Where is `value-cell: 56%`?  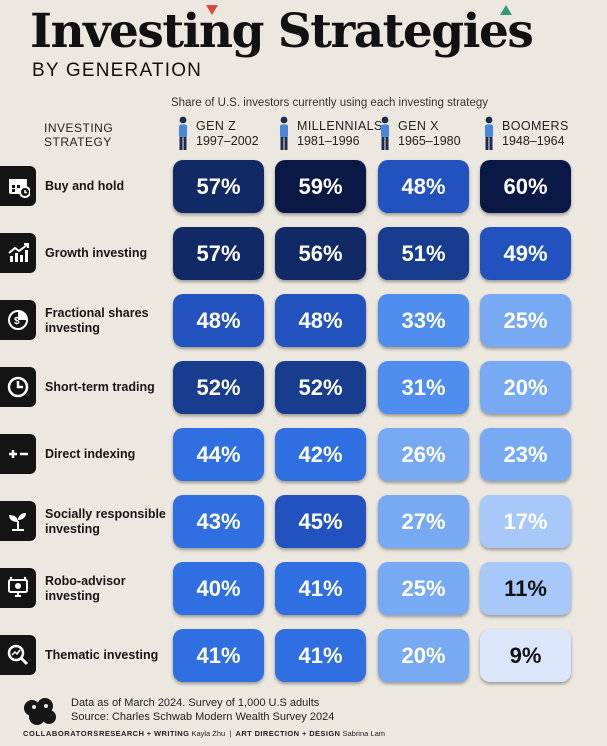
value-cell: 56% is located at coordinates (320, 253).